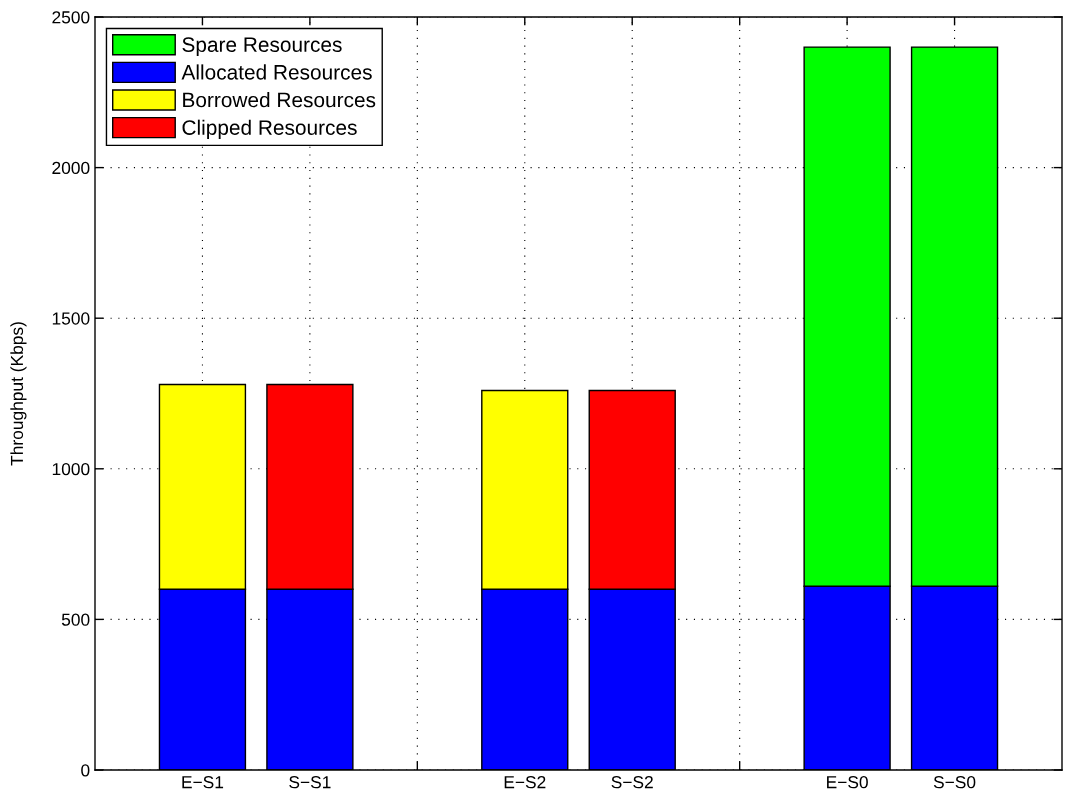 The image size is (1067, 806). Describe the element at coordinates (632, 782) in the screenshot. I see `x-tick-label: S−S2` at that location.